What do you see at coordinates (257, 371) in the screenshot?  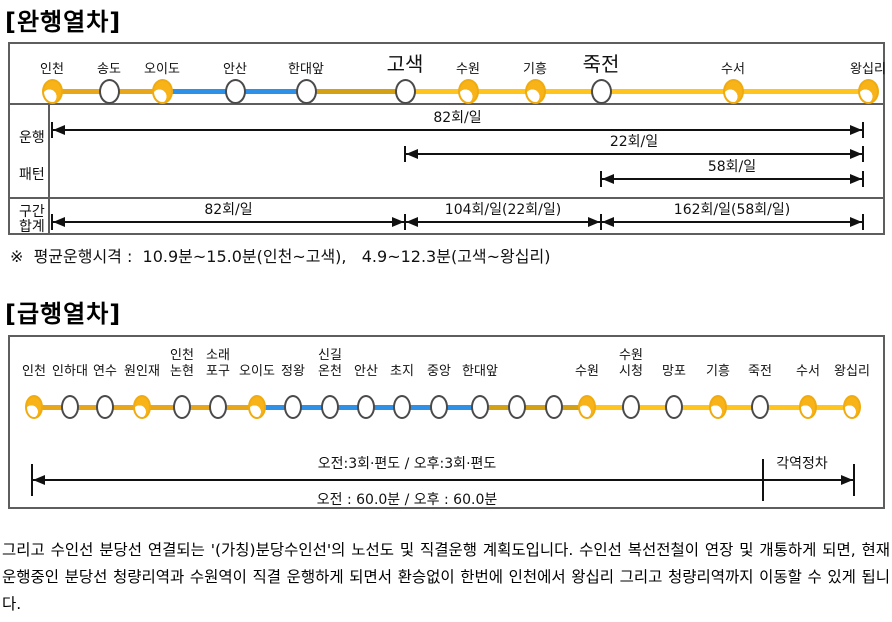 I see `station-label: 오이도` at bounding box center [257, 371].